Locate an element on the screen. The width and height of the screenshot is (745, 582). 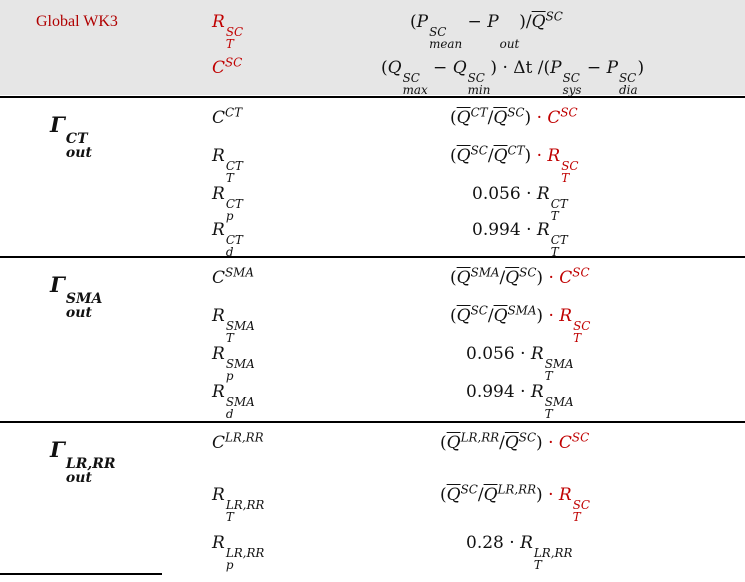
formula-cell: (QSC/QLR,RR) · R SC T is located at coordinates (515, 503).